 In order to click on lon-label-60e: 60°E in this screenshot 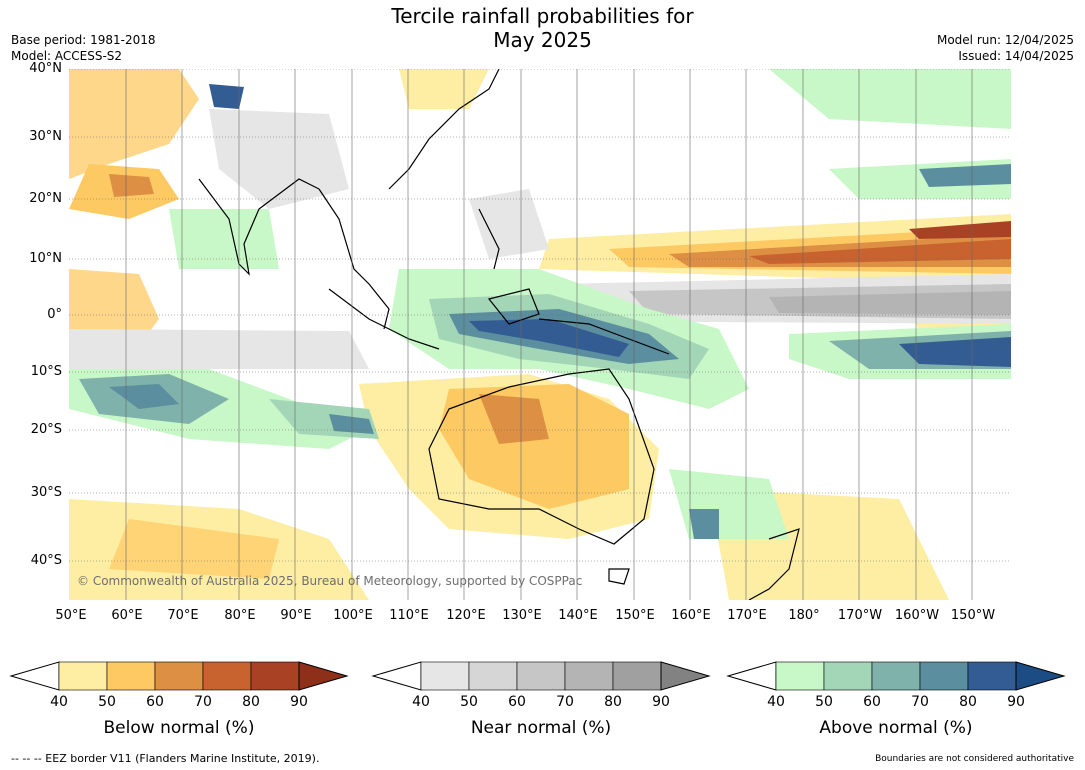, I will do `click(127, 615)`.